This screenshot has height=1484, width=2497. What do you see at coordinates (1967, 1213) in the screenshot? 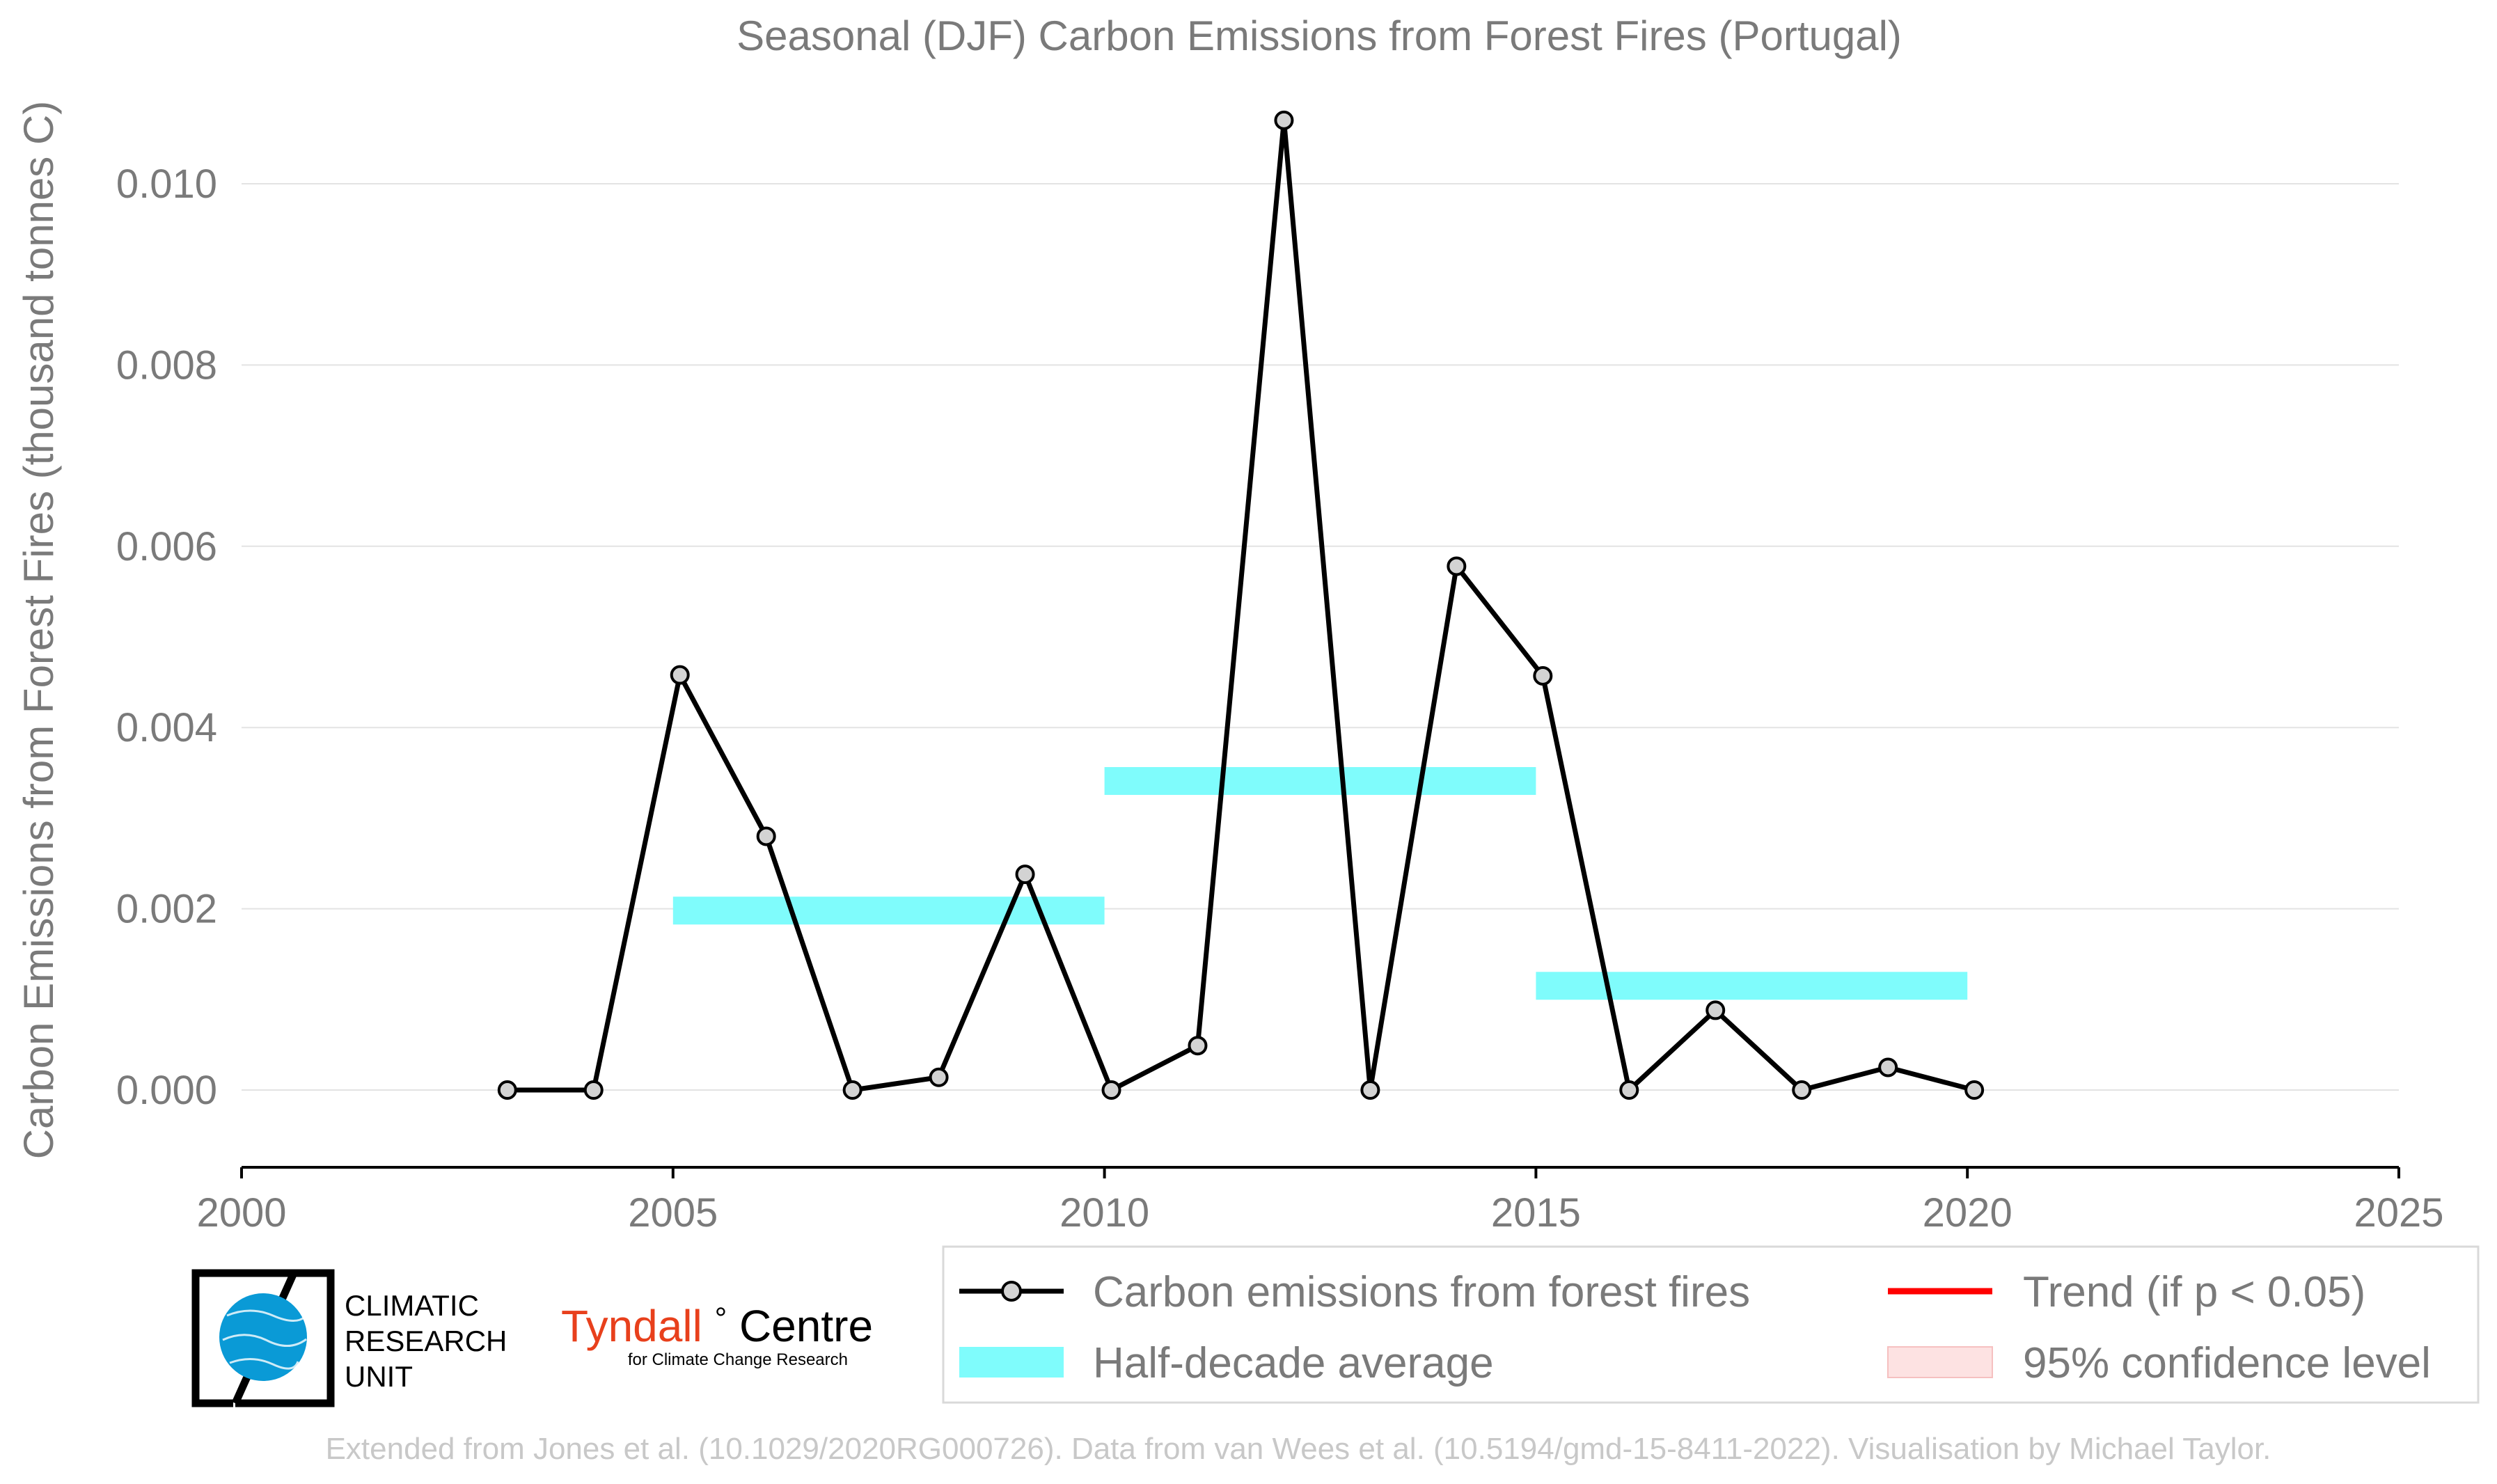
I see `x-tick-label: 2020` at bounding box center [1967, 1213].